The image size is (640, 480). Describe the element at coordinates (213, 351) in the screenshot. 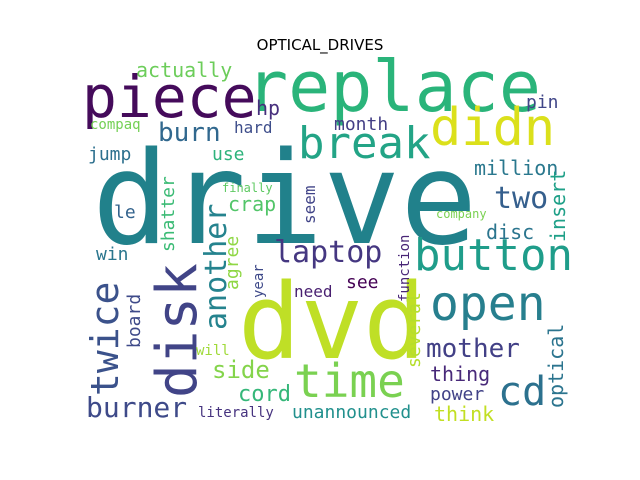

I see `word-will: will` at that location.